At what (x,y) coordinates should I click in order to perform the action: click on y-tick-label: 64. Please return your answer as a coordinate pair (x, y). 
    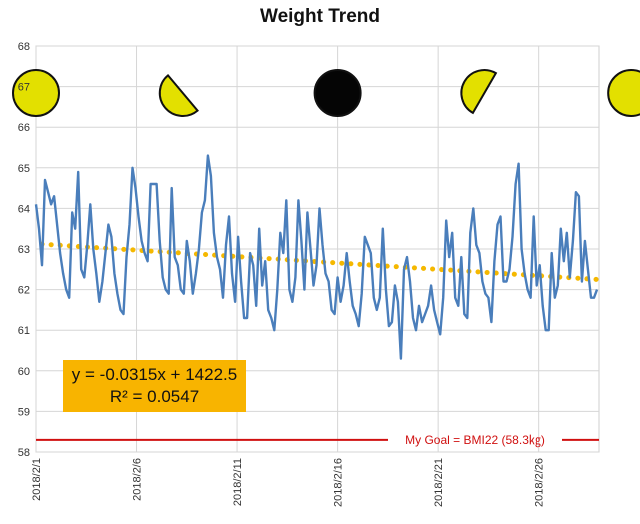
    Looking at the image, I should click on (24, 209).